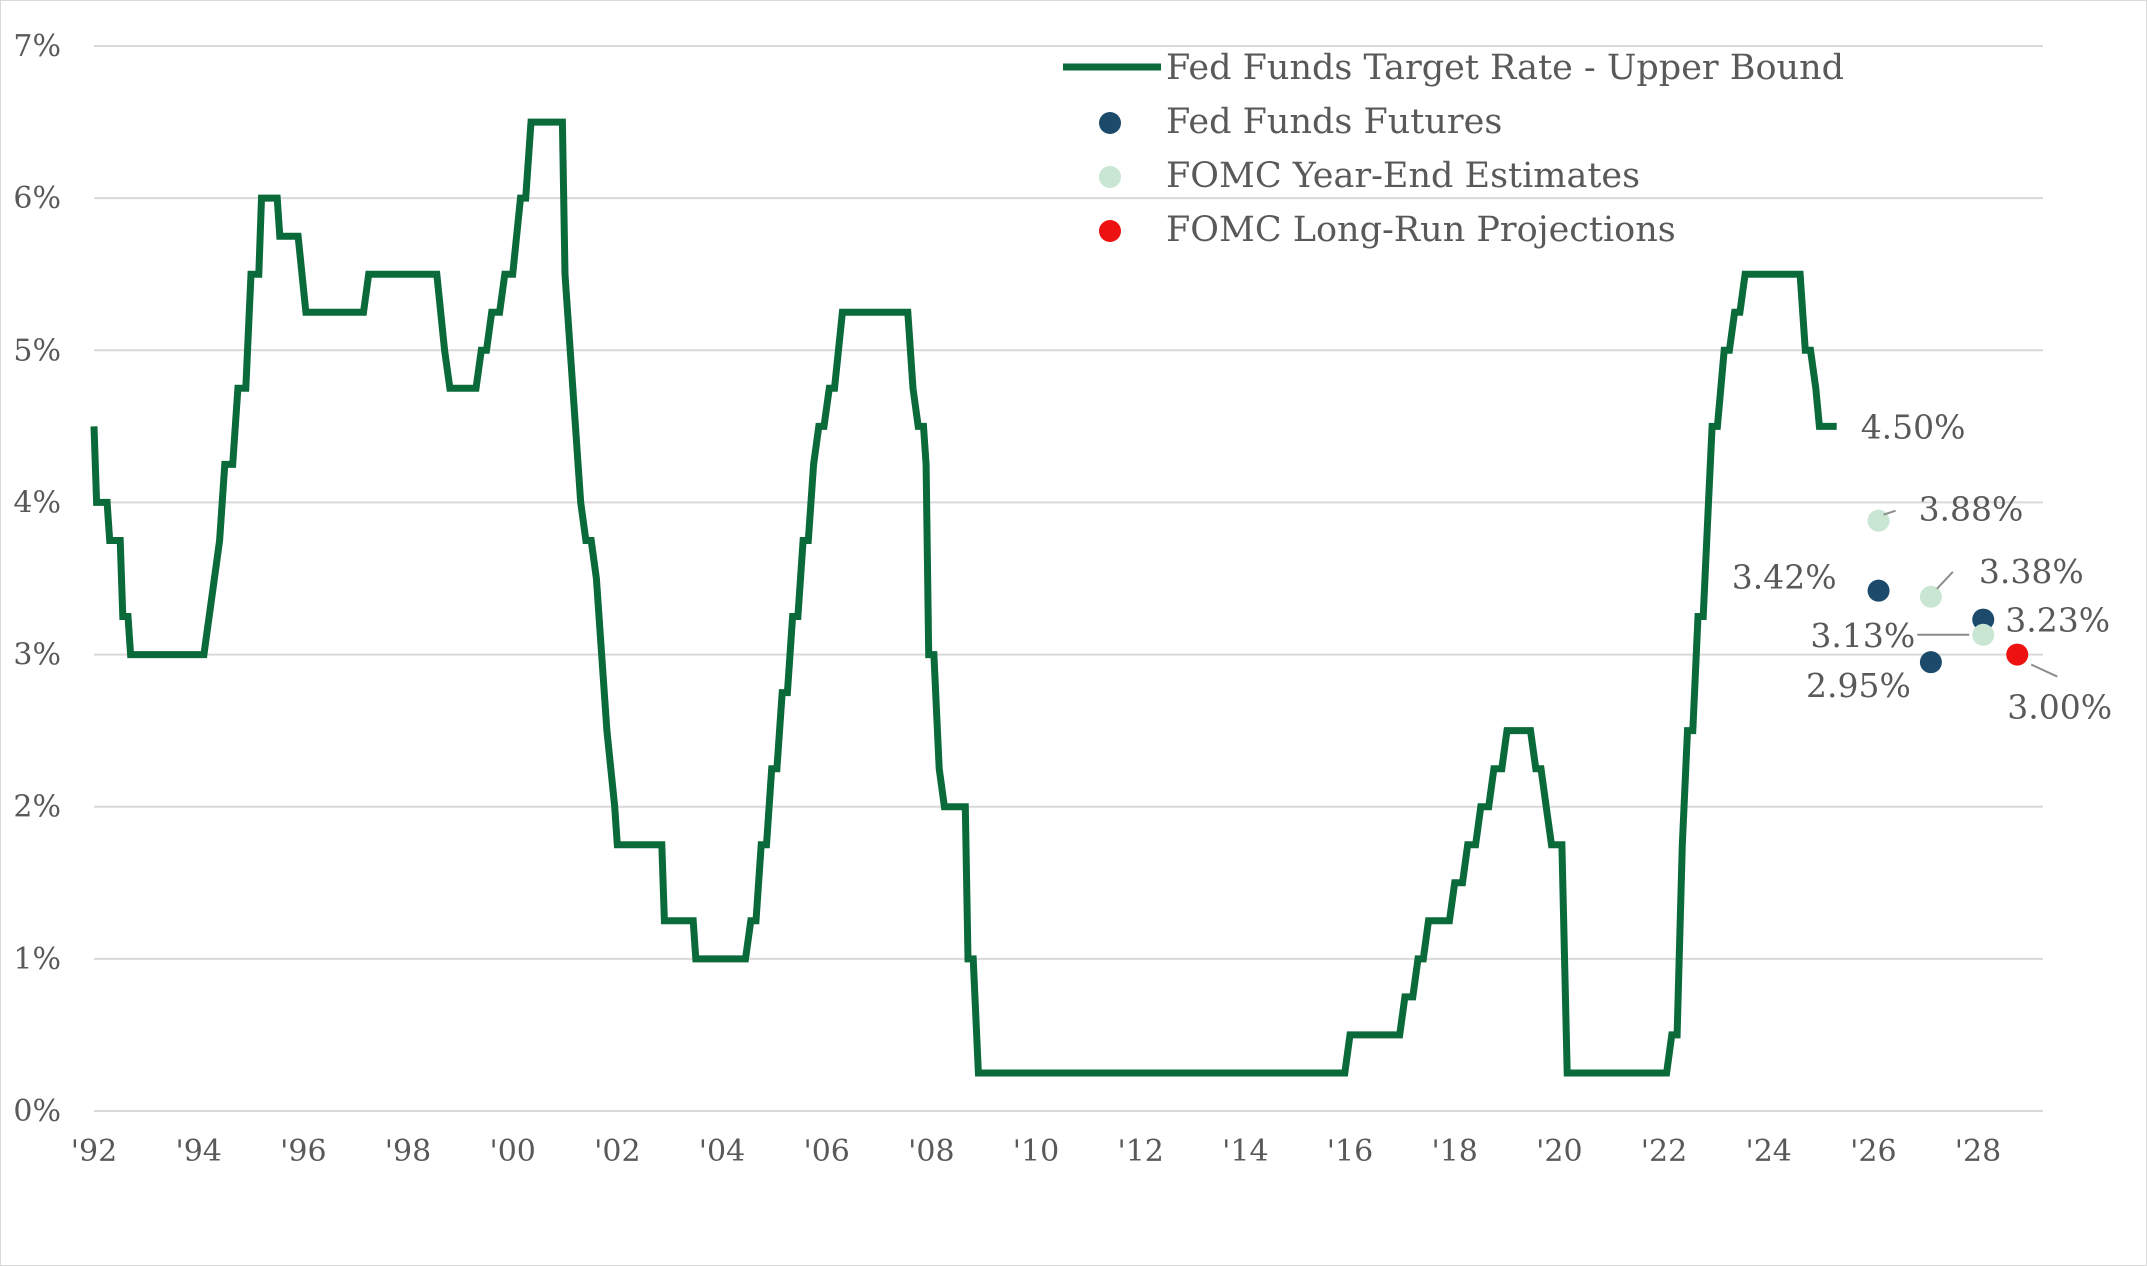 The width and height of the screenshot is (2147, 1266). I want to click on x-tick-label: '16, so click(1350, 1151).